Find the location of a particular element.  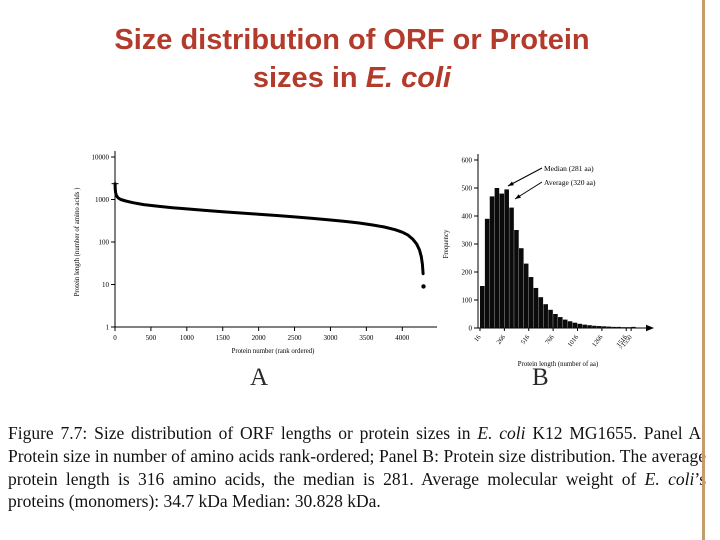

x-tick-label: 516 is located at coordinates (526, 339).